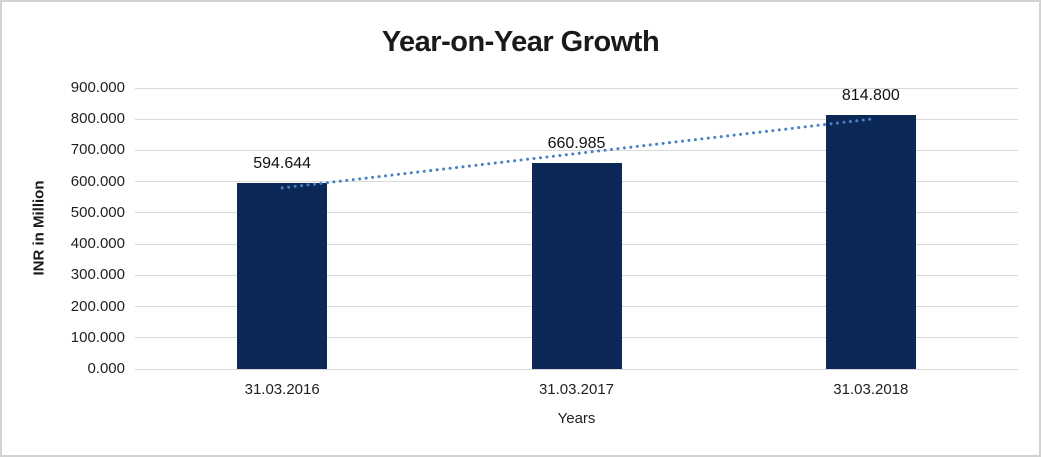 This screenshot has width=1041, height=457. I want to click on y-tick-label: 400.000, so click(97, 244).